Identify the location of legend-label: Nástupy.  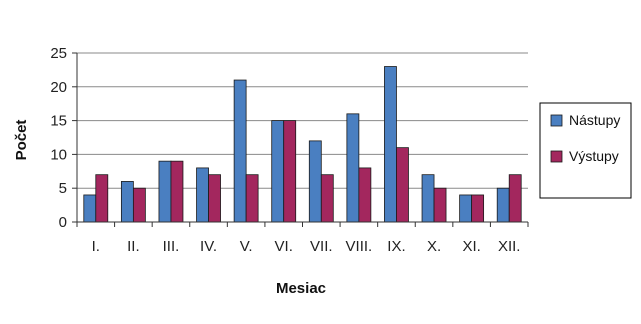
(594, 120).